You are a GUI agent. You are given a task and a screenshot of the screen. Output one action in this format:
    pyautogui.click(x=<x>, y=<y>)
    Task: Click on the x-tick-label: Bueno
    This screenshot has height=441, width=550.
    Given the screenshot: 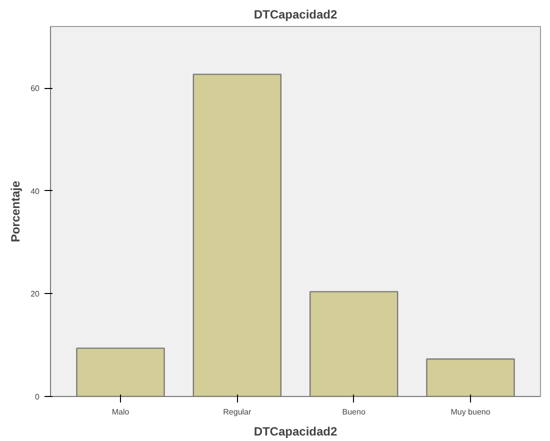 What is the action you would take?
    pyautogui.click(x=354, y=412)
    